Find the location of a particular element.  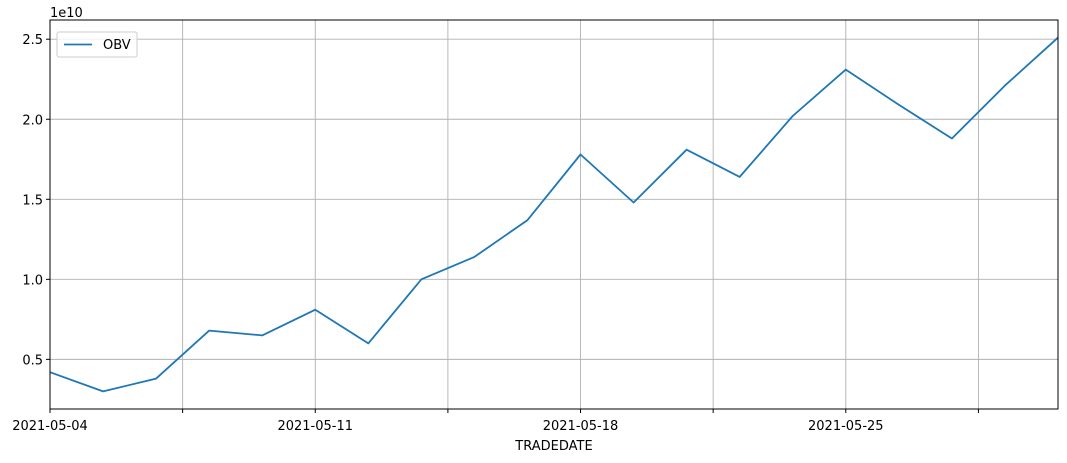

y-tick-label-4: 2.5 is located at coordinates (32, 40).